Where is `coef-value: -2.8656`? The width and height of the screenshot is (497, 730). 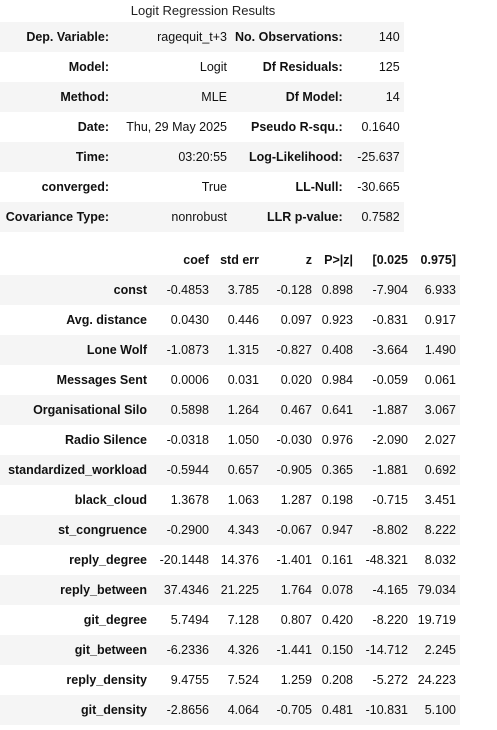
coef-value: -2.8656 is located at coordinates (182, 710).